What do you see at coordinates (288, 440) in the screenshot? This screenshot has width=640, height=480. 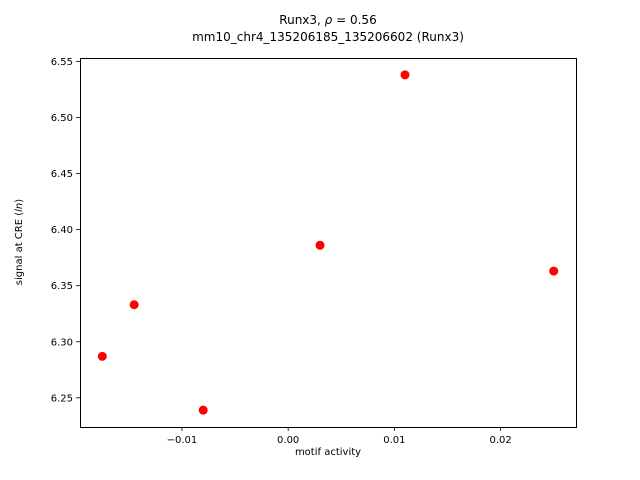 I see `x-tick-label: 0.00` at bounding box center [288, 440].